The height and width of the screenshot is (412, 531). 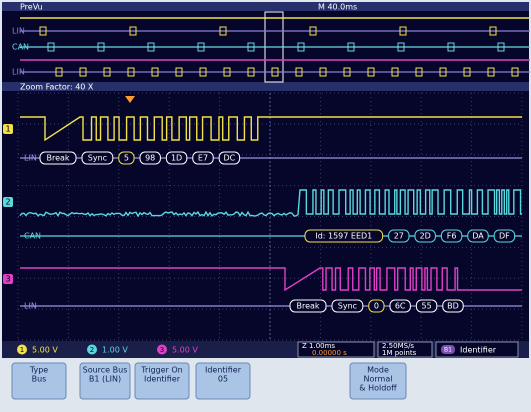 What do you see at coordinates (378, 388) in the screenshot?
I see `menu-value: & Holdoff` at bounding box center [378, 388].